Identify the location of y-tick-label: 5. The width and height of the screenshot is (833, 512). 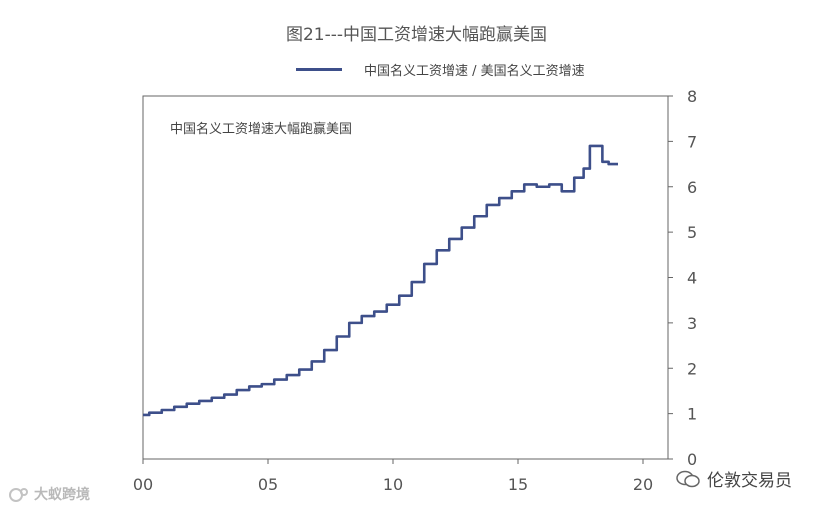
(692, 232).